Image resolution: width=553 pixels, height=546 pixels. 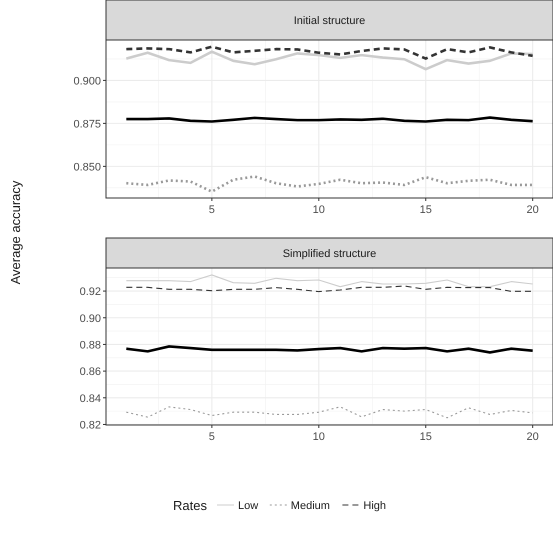 I want to click on y-tick-label: 0.82, so click(x=90, y=425).